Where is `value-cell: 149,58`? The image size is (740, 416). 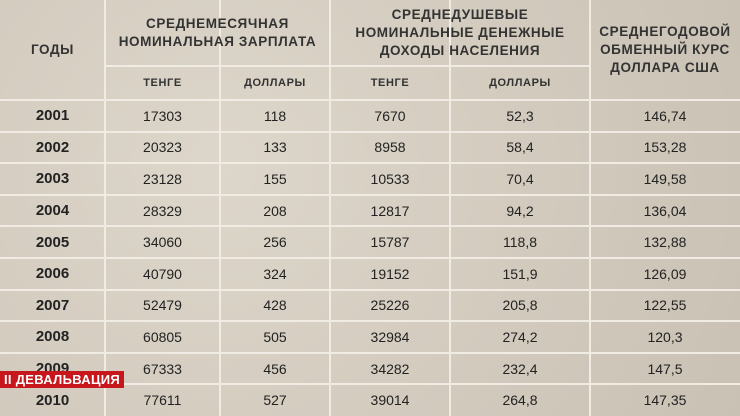
value-cell: 149,58 is located at coordinates (665, 178).